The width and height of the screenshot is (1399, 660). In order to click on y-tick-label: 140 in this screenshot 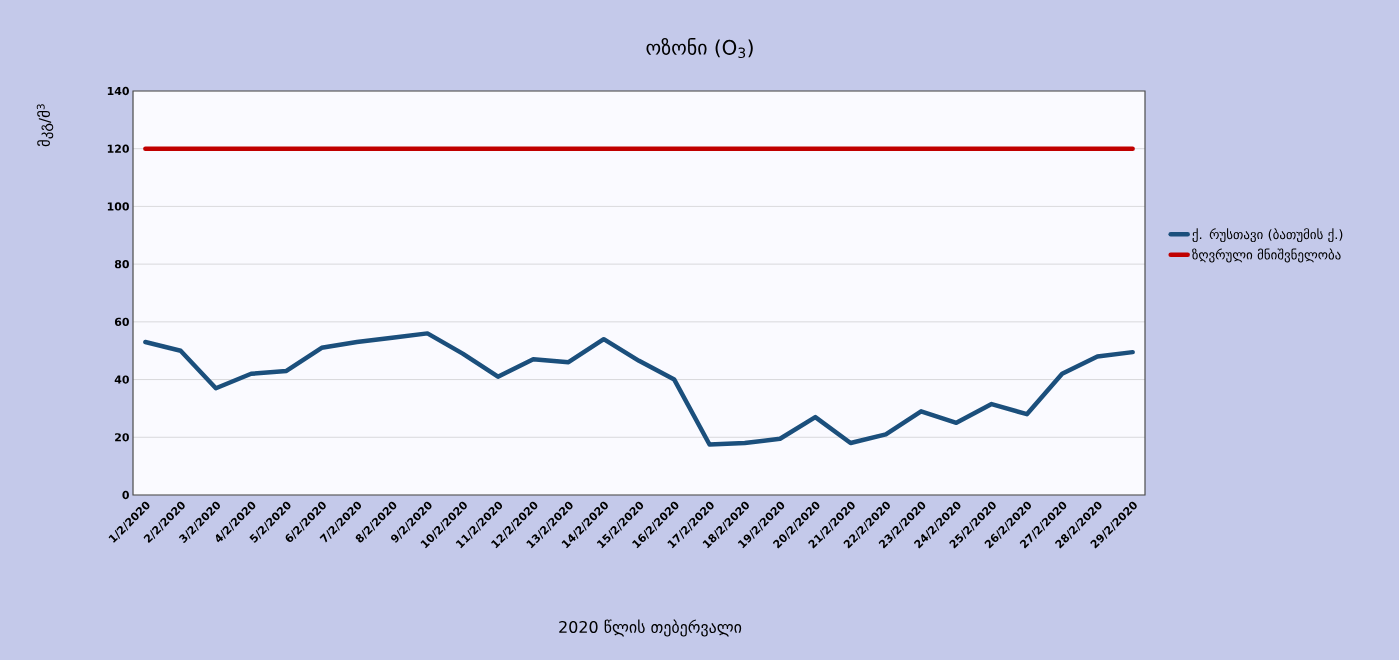, I will do `click(118, 91)`.